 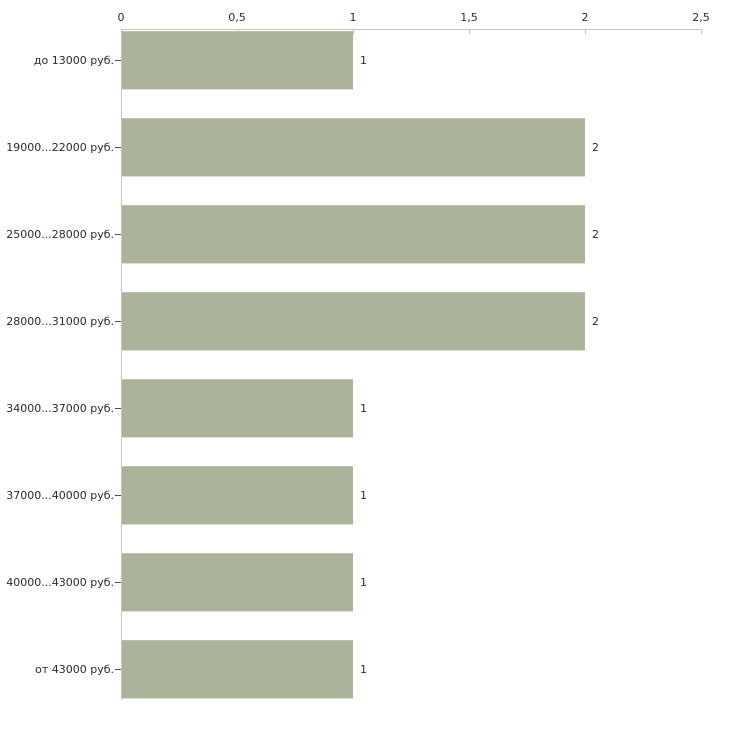 I want to click on x-tick-label: 2,5, so click(x=701, y=17).